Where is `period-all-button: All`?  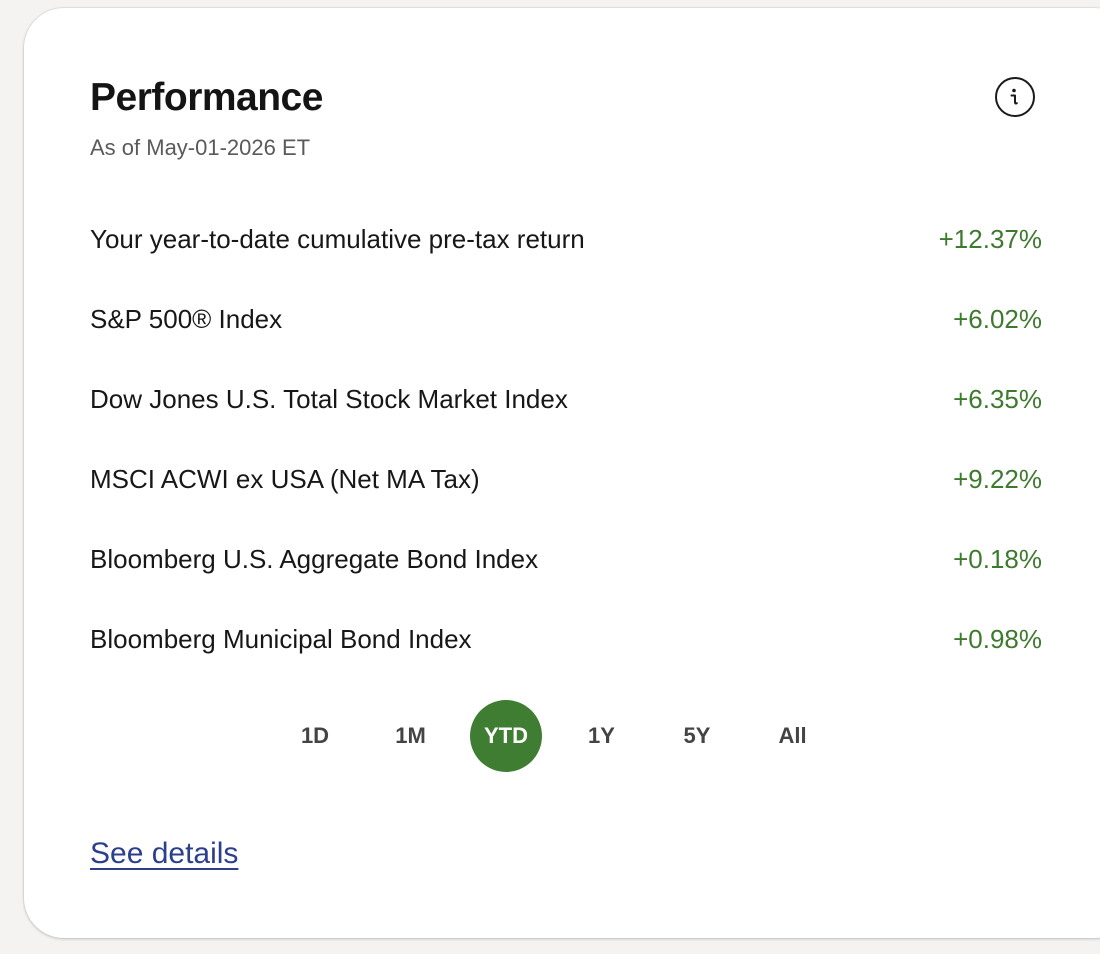
period-all-button: All is located at coordinates (792, 735).